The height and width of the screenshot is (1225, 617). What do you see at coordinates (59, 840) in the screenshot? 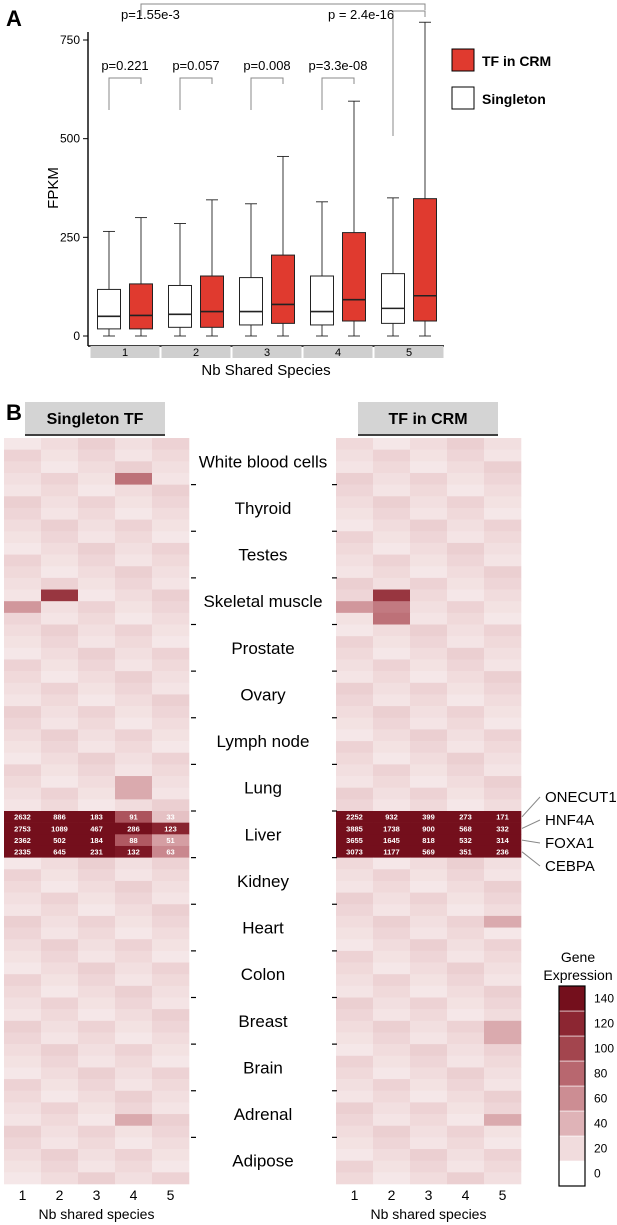
I see `heatmap-cell-value: 502` at bounding box center [59, 840].